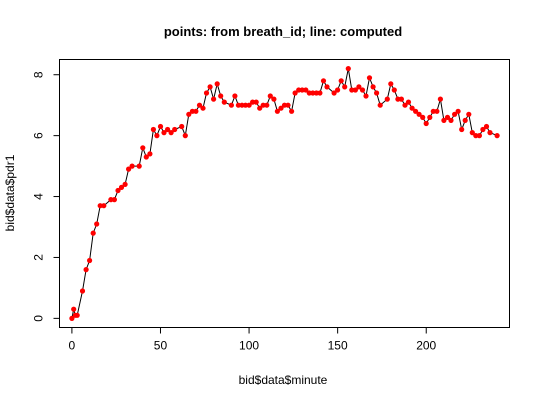 The width and height of the screenshot is (540, 400). What do you see at coordinates (10, 192) in the screenshot?
I see `y-axis-label: bid$data$pdr1` at bounding box center [10, 192].